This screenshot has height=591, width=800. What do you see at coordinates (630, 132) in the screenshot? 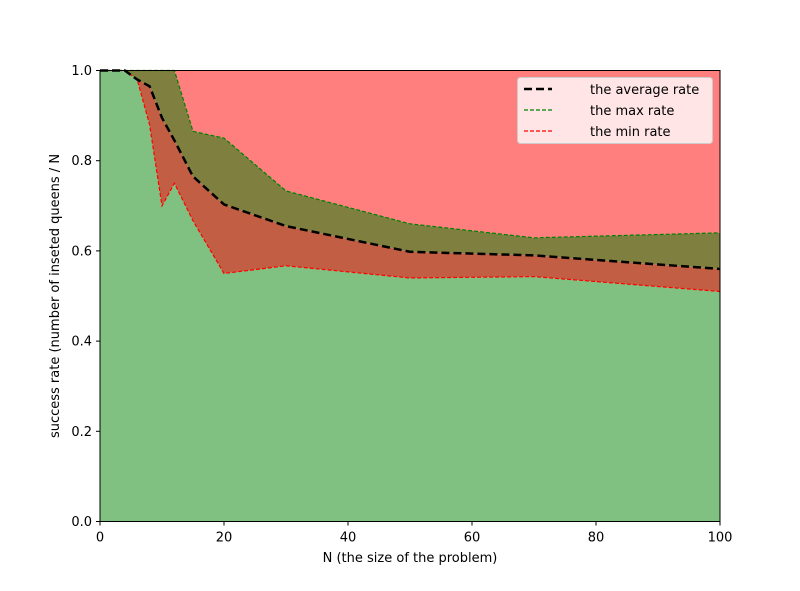
I see `legend-label-min: the min rate` at bounding box center [630, 132].